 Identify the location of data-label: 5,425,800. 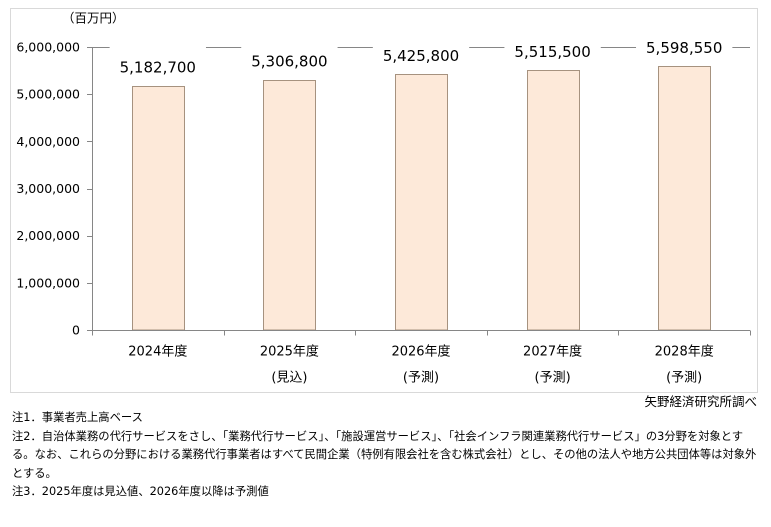
(421, 56).